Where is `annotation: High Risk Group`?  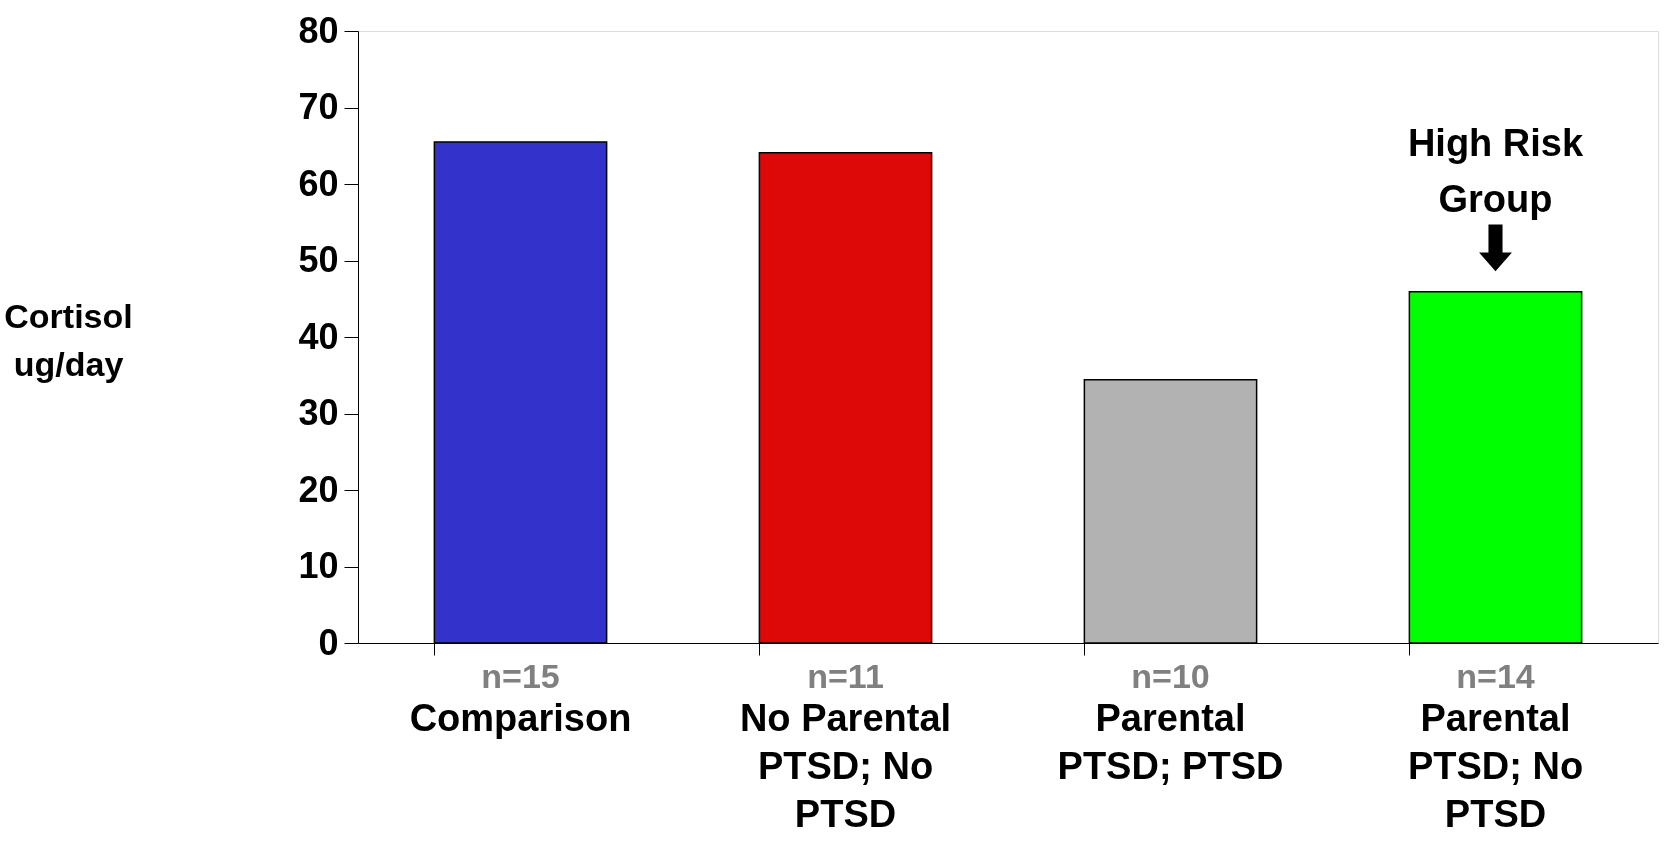 annotation: High Risk Group is located at coordinates (1495, 170).